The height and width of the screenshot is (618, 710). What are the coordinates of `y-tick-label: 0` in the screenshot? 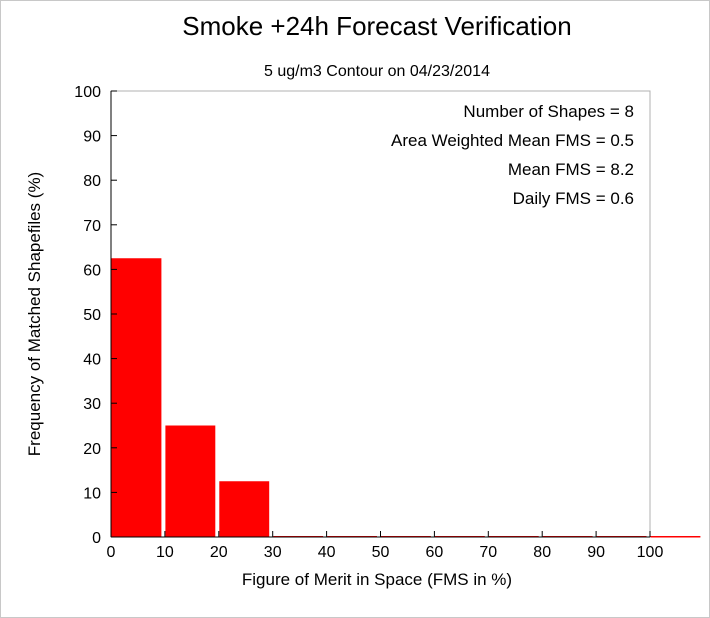 It's located at (96, 538).